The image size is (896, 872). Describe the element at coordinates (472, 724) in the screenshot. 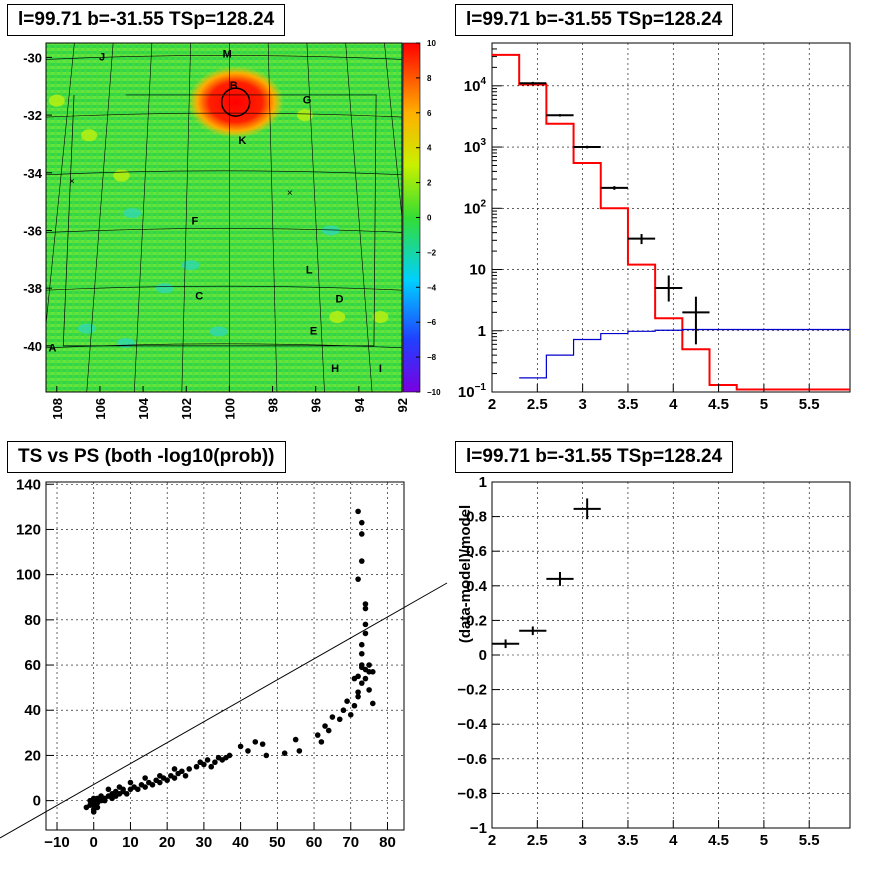

I see `y-tick-label: −0.4` at that location.